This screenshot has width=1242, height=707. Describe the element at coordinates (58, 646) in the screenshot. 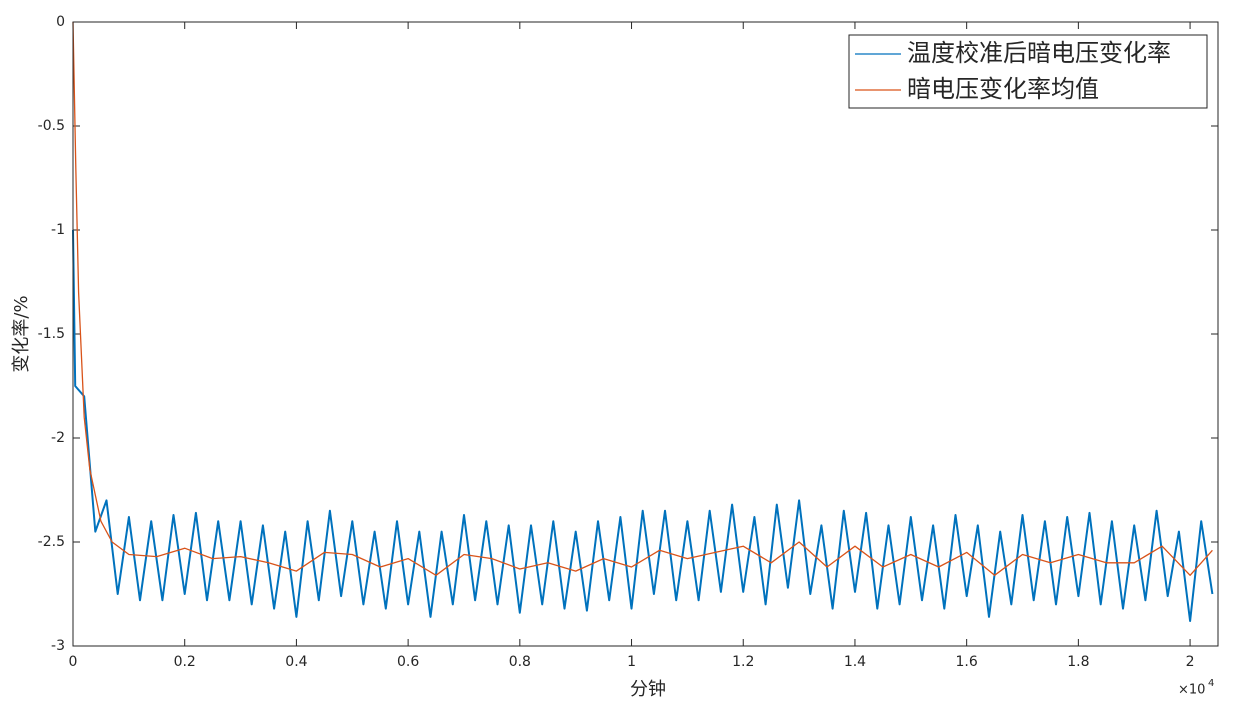

I see `y-tick-label: -3` at that location.